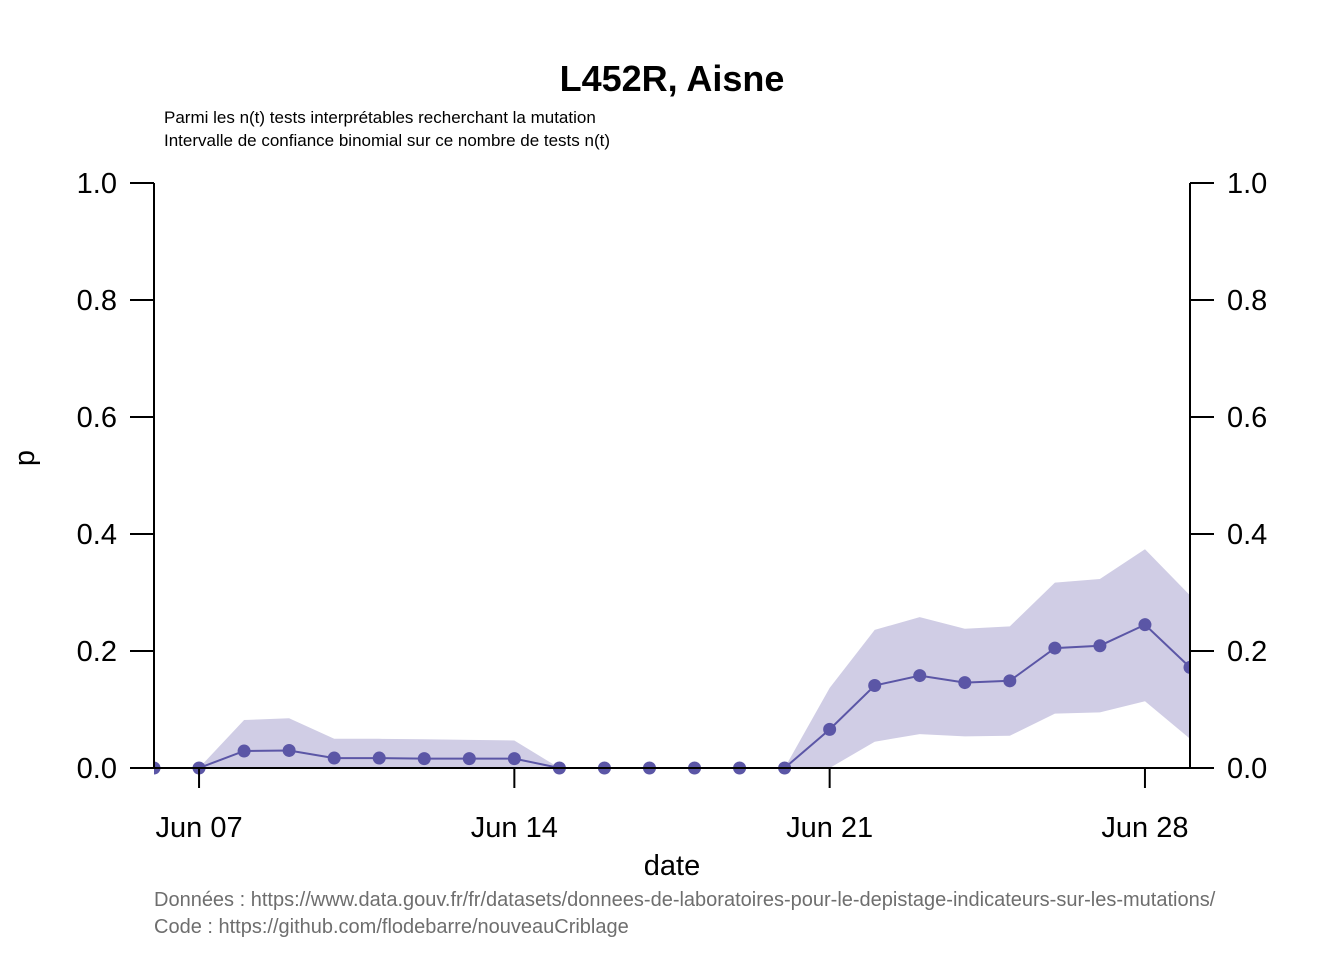  What do you see at coordinates (1247, 418) in the screenshot?
I see `y-tick-label-right: 0.6` at bounding box center [1247, 418].